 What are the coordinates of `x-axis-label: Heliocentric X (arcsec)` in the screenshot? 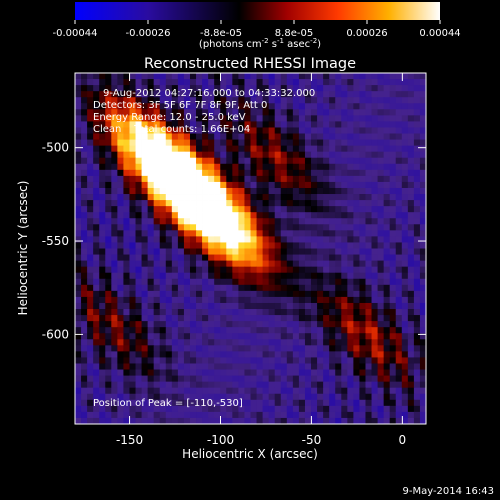 It's located at (250, 454).